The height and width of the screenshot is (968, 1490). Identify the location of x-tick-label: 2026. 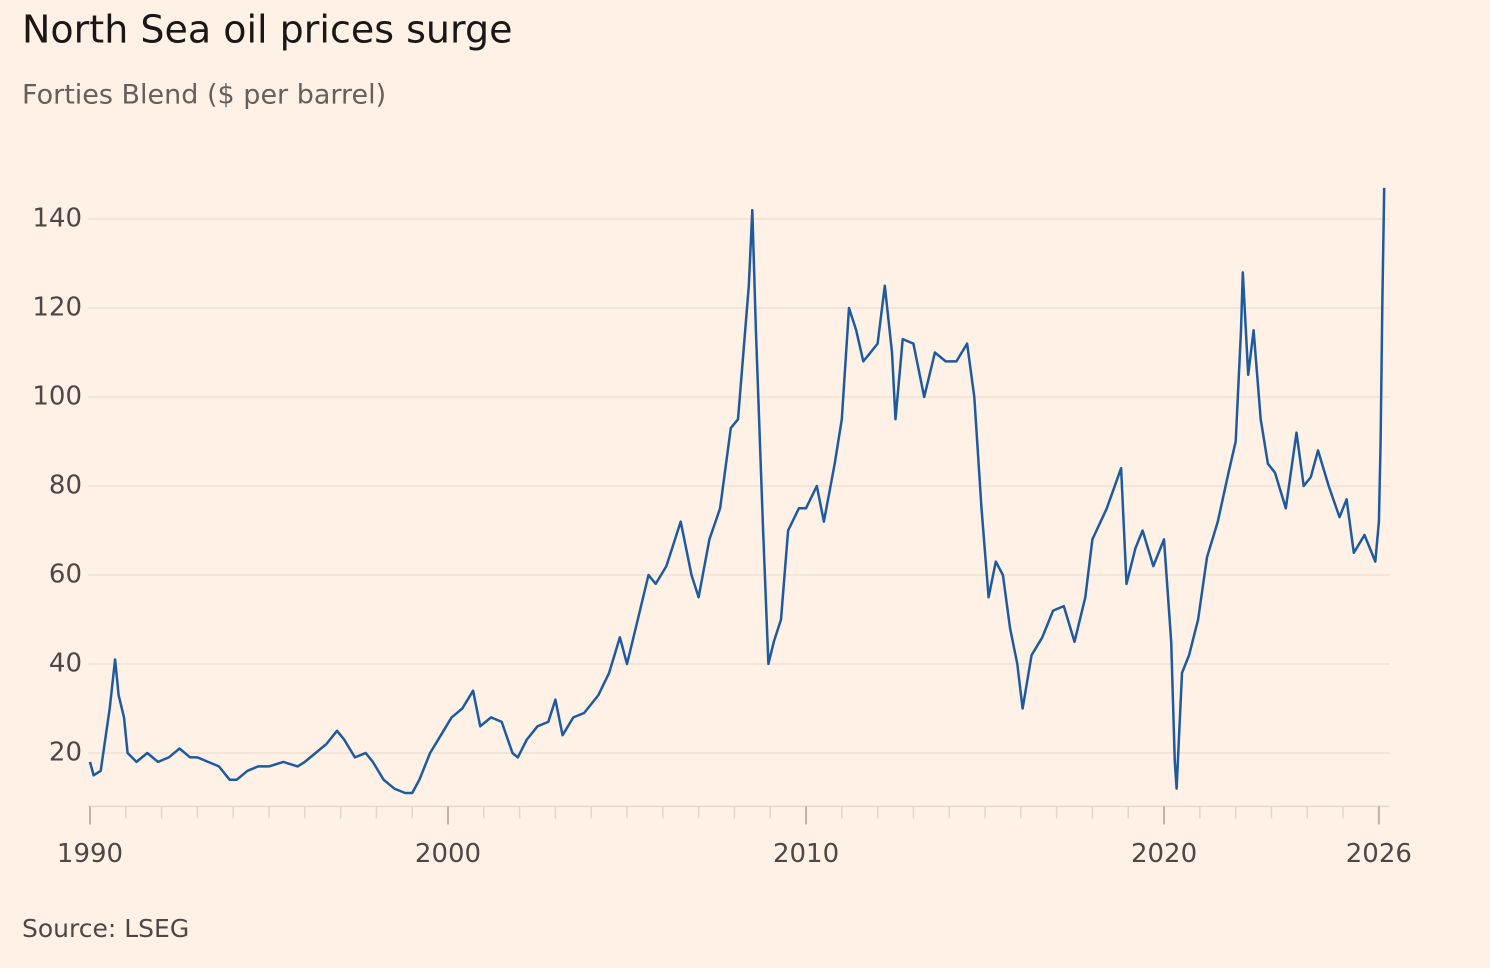
(1379, 854).